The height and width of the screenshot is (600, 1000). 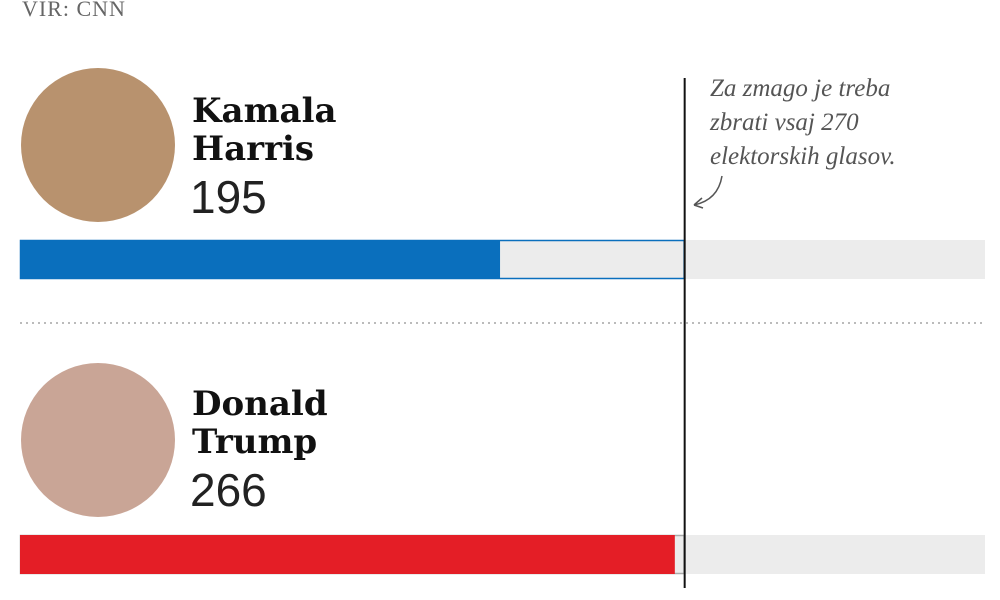 What do you see at coordinates (708, 192) in the screenshot?
I see `arrow` at bounding box center [708, 192].